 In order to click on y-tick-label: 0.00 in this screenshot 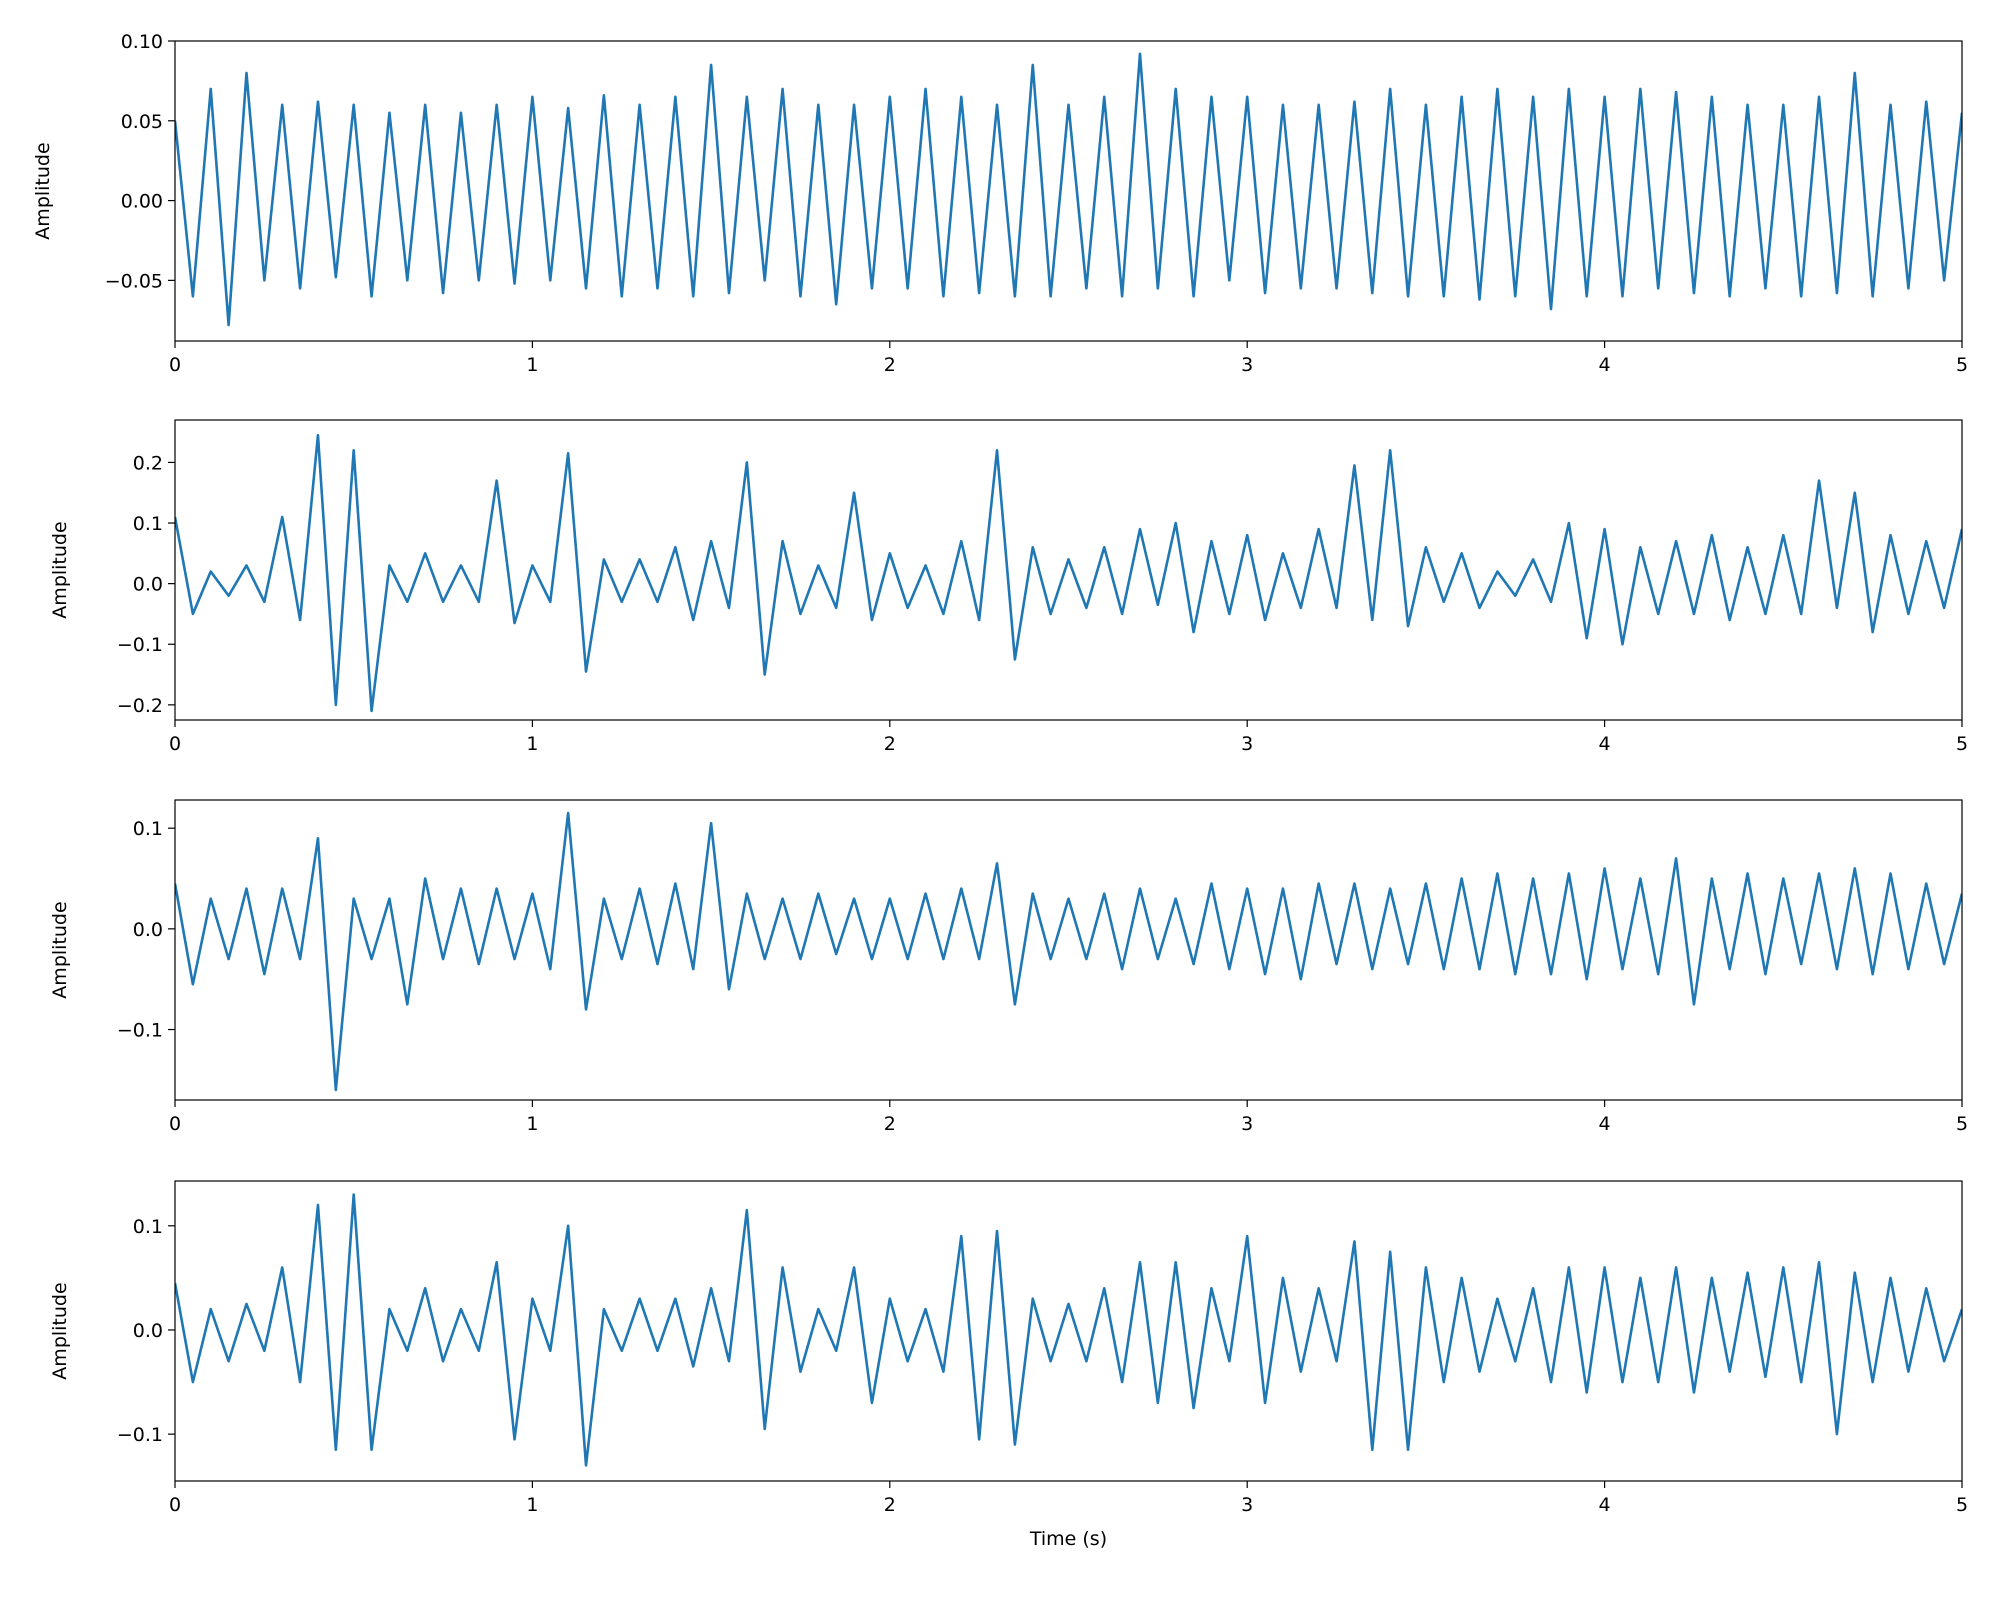, I will do `click(142, 202)`.